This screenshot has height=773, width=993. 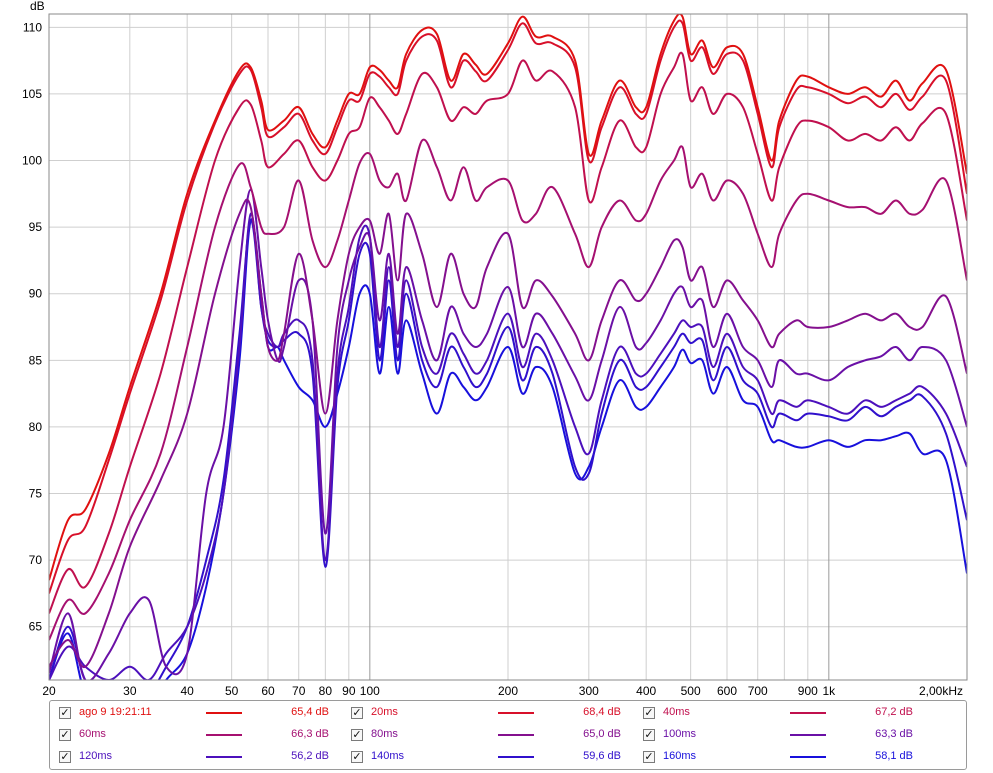 I want to click on x-tick-label: 70, so click(x=299, y=691).